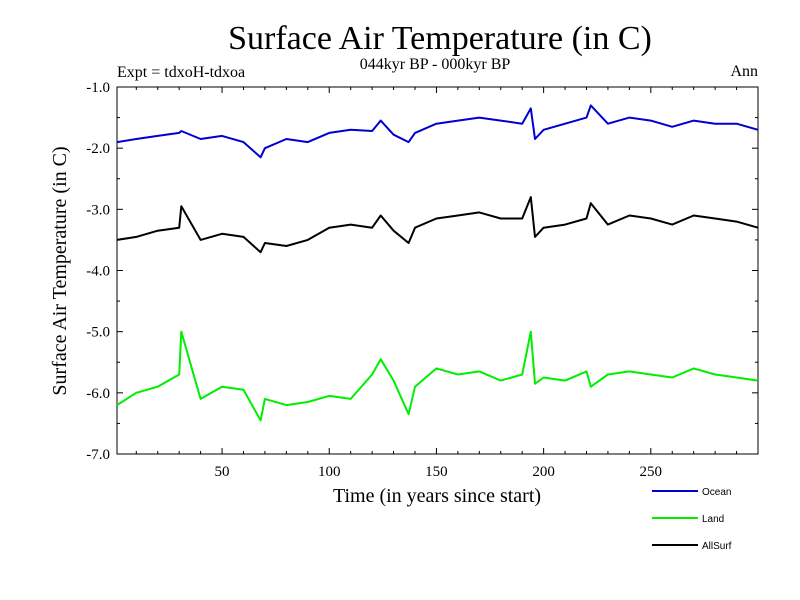  I want to click on chart-title: Surface Air Temperature (in C), so click(440, 38).